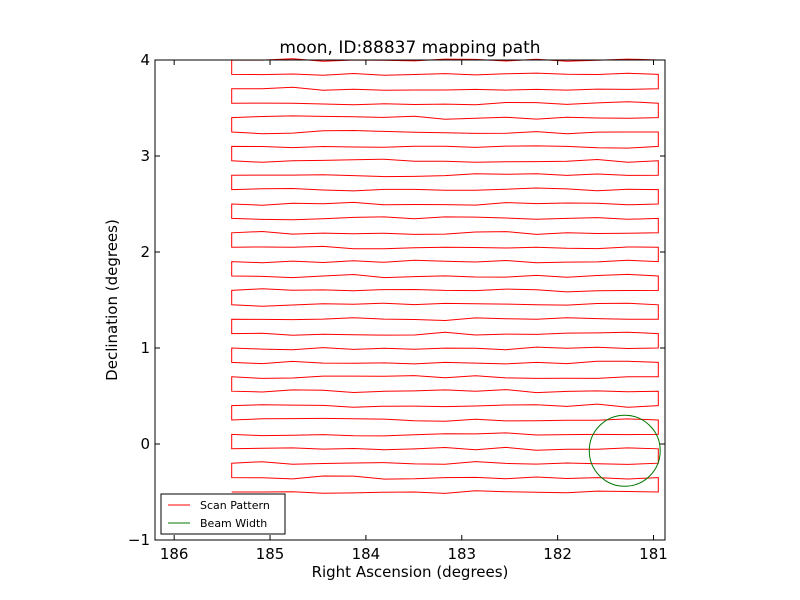 The height and width of the screenshot is (600, 800). What do you see at coordinates (145, 60) in the screenshot?
I see `y-tick-label: 4` at bounding box center [145, 60].